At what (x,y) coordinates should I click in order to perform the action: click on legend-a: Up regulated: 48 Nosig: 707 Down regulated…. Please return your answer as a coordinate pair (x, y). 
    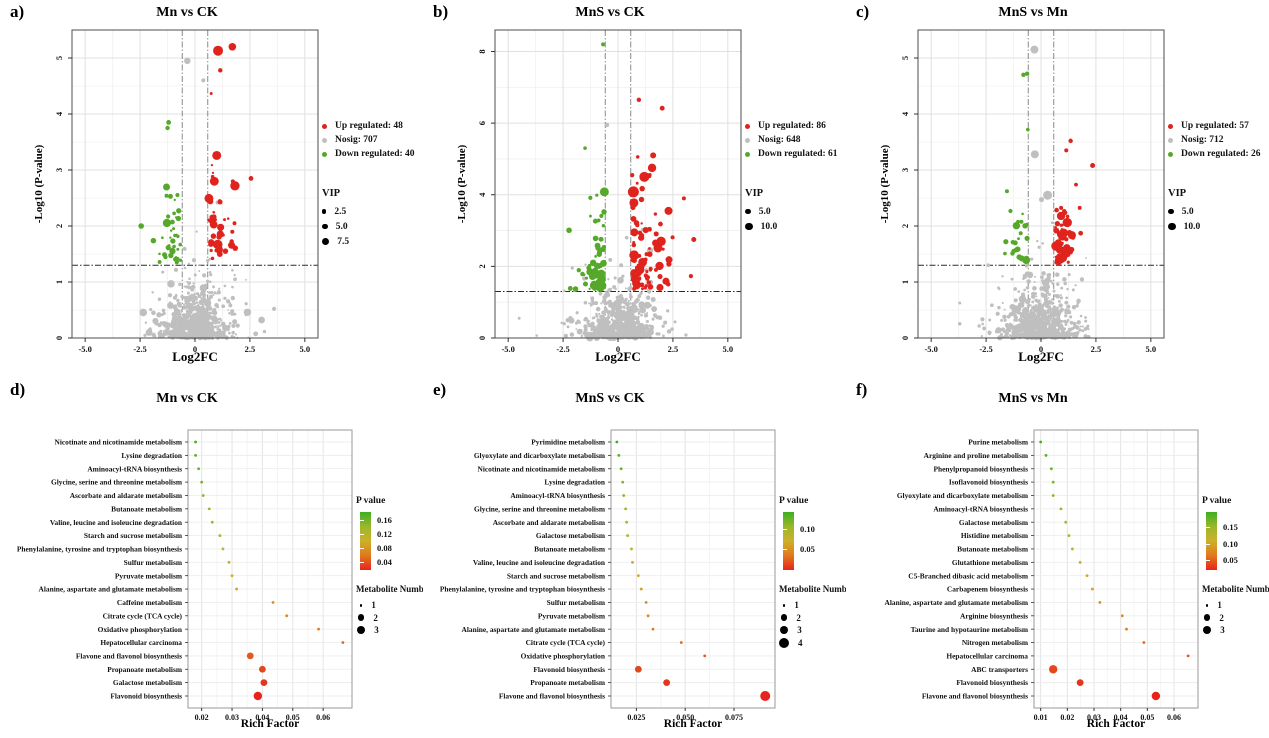
    Looking at the image, I should click on (372, 184).